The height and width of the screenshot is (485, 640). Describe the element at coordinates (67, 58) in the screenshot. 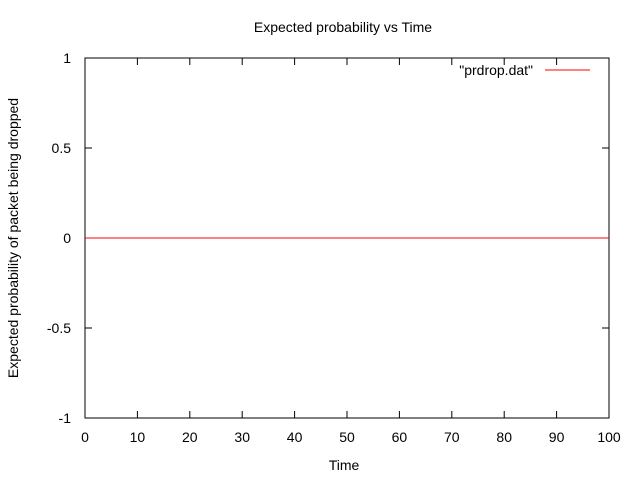

I see `y-tick-label: 1` at that location.